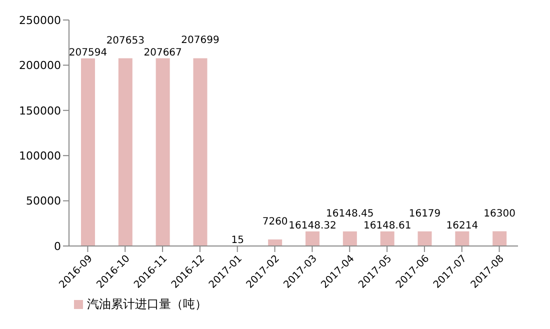 The height and width of the screenshot is (329, 550). Describe the element at coordinates (462, 226) in the screenshot. I see `data-label: 16214` at that location.